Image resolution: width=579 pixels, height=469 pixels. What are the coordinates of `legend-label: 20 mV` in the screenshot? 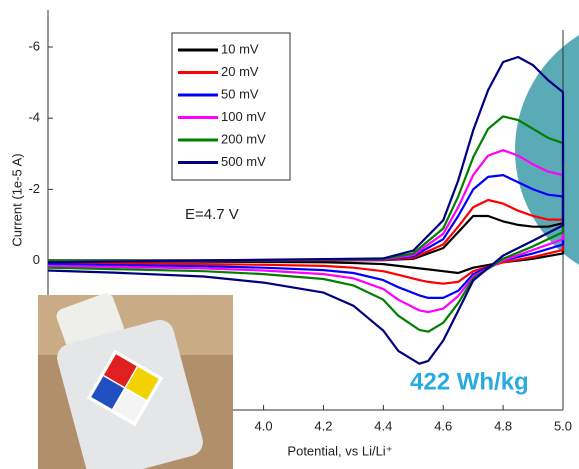 It's located at (240, 71).